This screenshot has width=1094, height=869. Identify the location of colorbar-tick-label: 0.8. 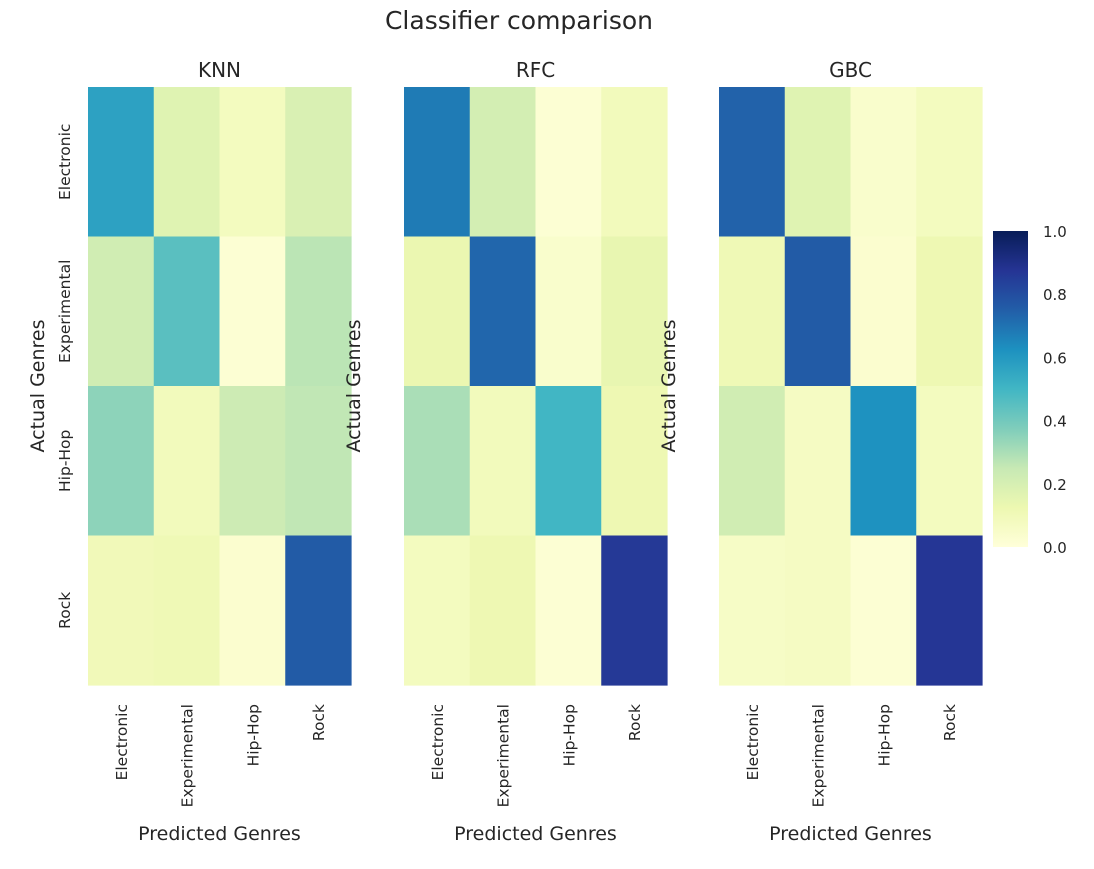
(1055, 295).